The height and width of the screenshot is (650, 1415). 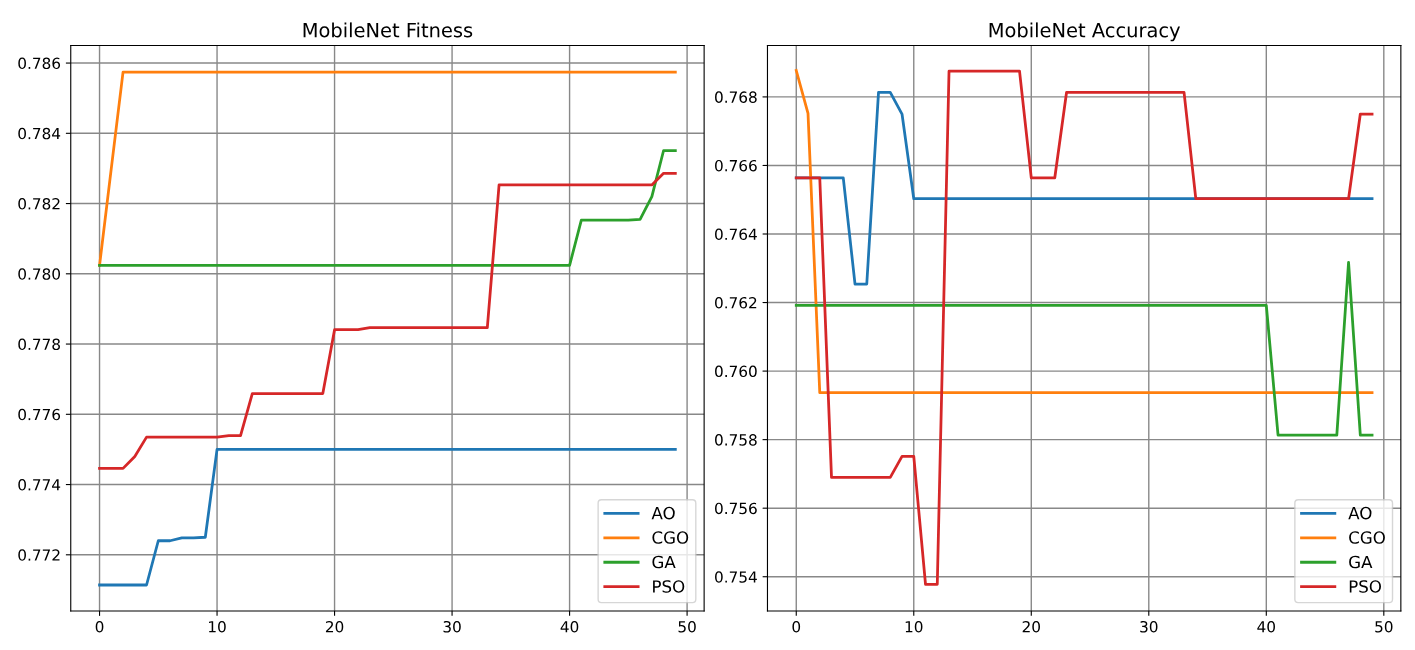 What do you see at coordinates (39, 133) in the screenshot?
I see `y-tick-label: 0.784` at bounding box center [39, 133].